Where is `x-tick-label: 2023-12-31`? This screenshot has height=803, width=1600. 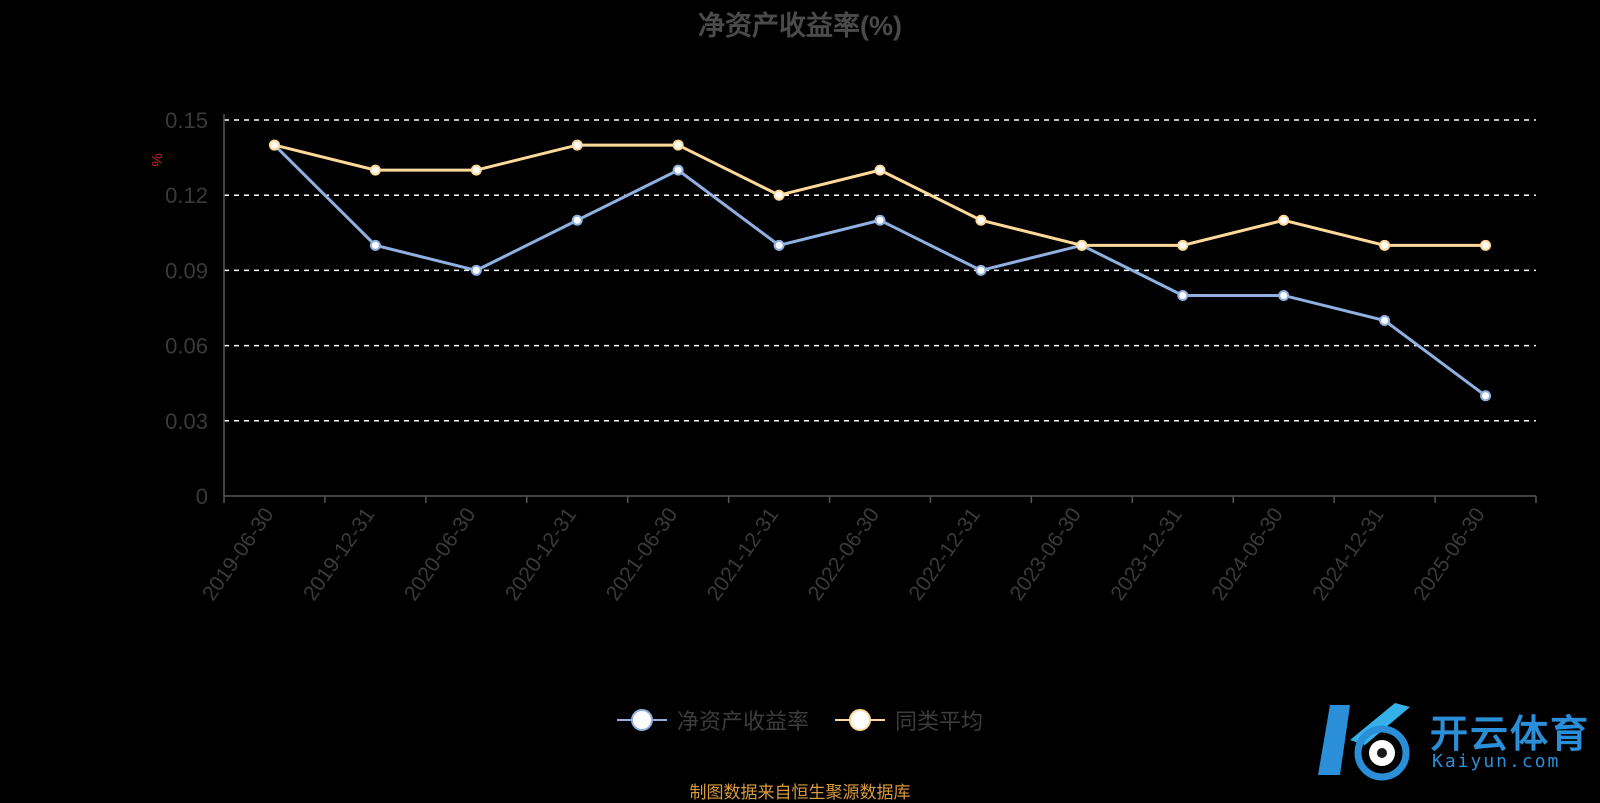
x-tick-label: 2023-12-31 is located at coordinates (1146, 554).